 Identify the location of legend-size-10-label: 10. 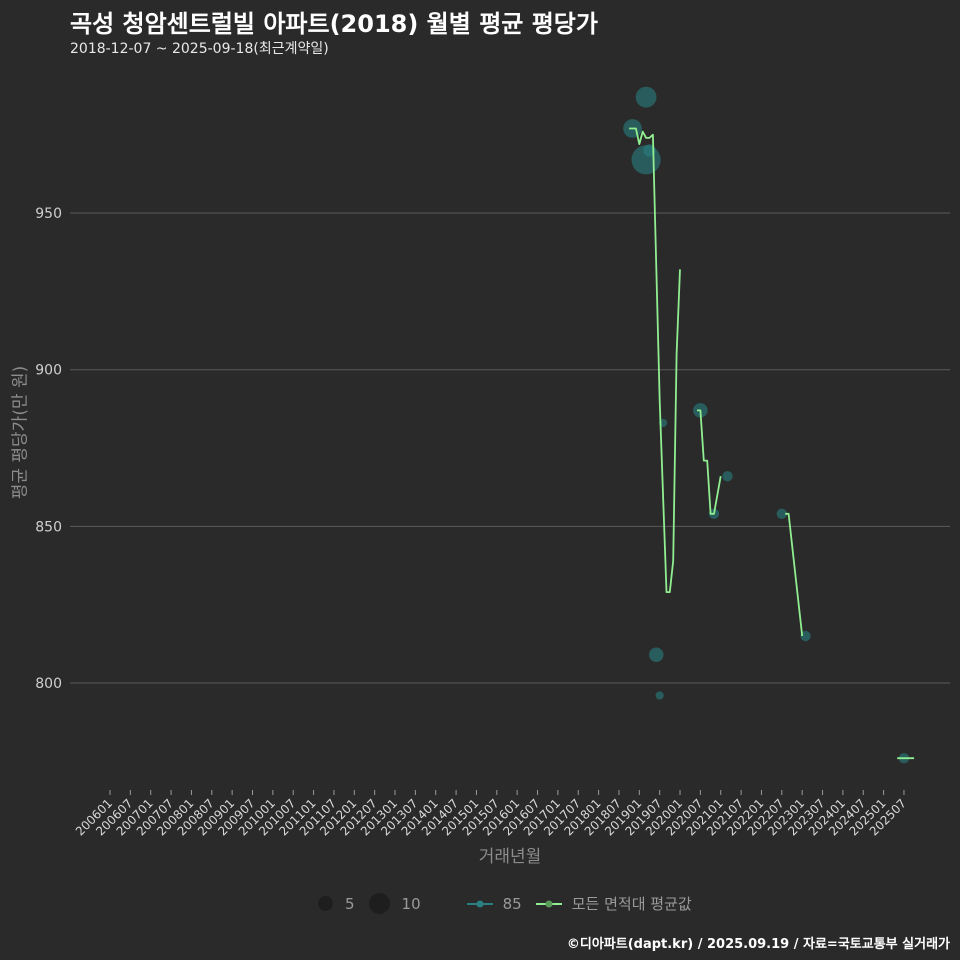
(411, 903).